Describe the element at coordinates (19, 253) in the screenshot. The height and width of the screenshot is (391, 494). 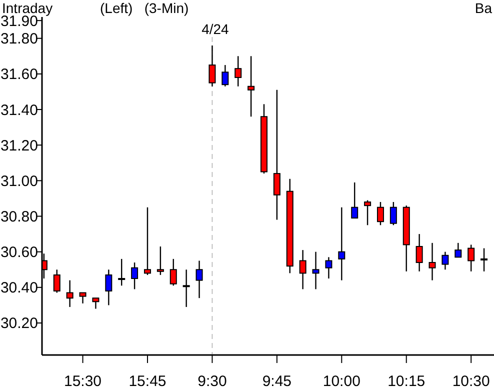
I see `y-tick-label: 30.60` at that location.